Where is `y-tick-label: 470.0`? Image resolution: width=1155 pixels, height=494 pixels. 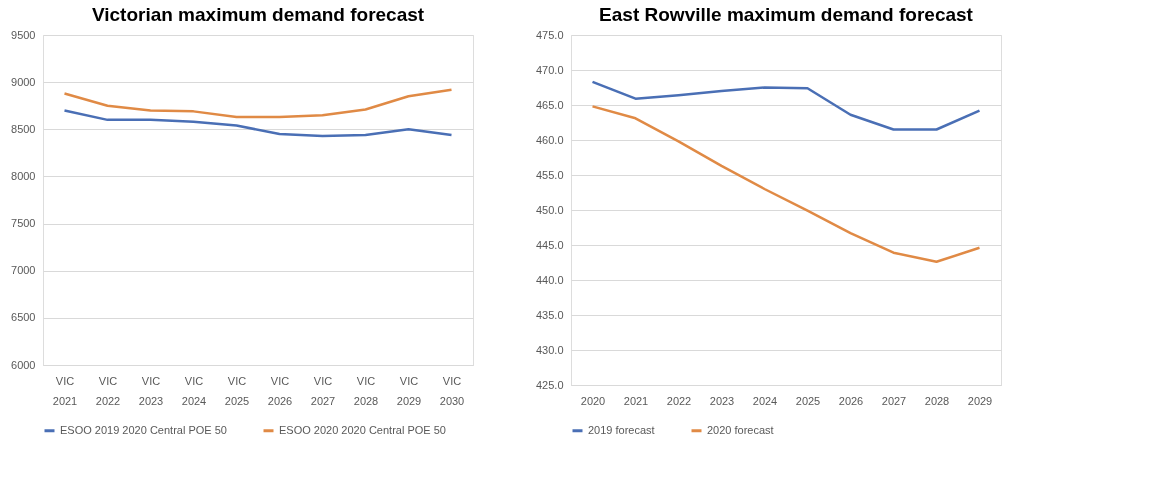 y-tick-label: 470.0 is located at coordinates (549, 69).